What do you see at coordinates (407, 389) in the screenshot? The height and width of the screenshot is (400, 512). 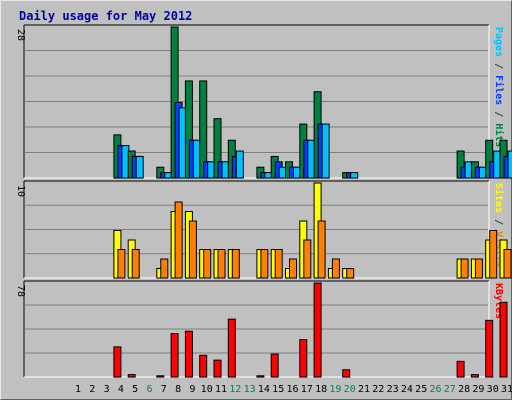 I see `x-tick-label: 24` at bounding box center [407, 389].